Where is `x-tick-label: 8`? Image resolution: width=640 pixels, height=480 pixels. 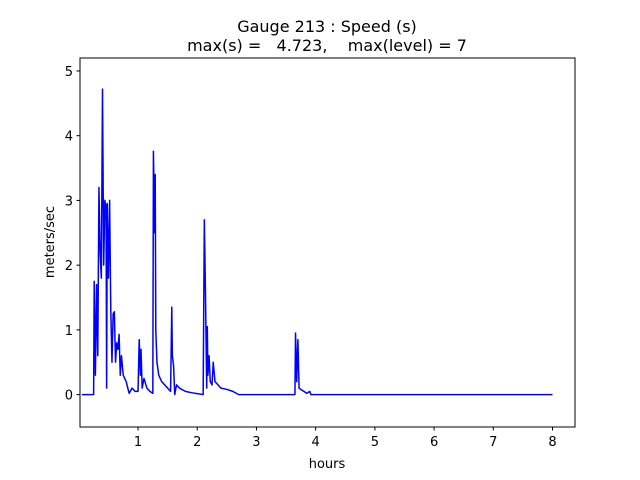 x-tick-label: 8 is located at coordinates (552, 442).